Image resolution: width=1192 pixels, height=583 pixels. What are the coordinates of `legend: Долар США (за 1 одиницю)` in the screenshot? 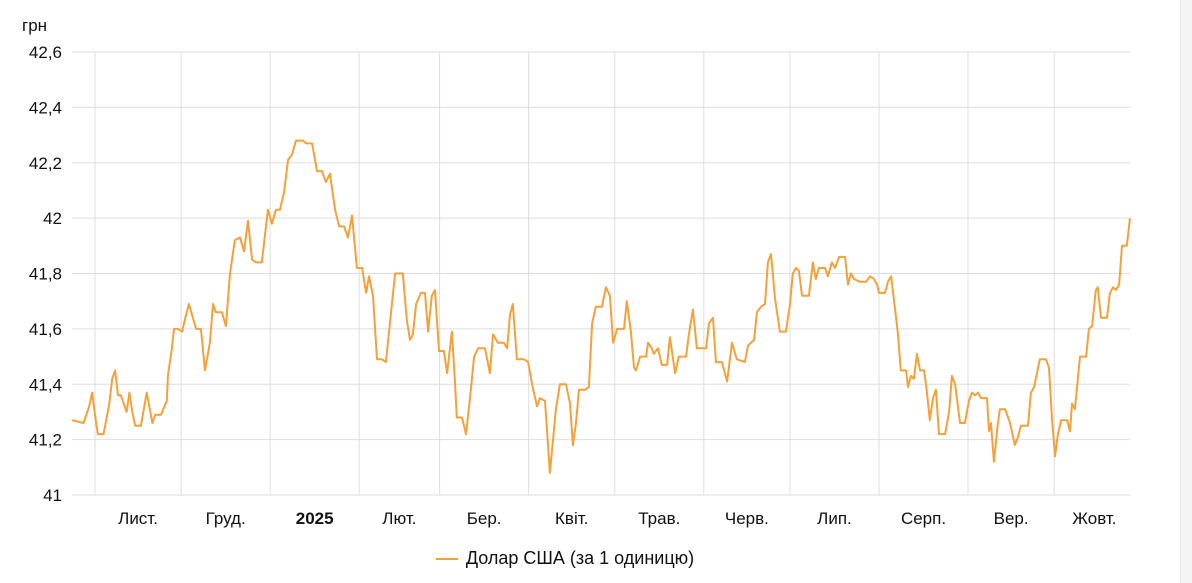 It's located at (565, 558).